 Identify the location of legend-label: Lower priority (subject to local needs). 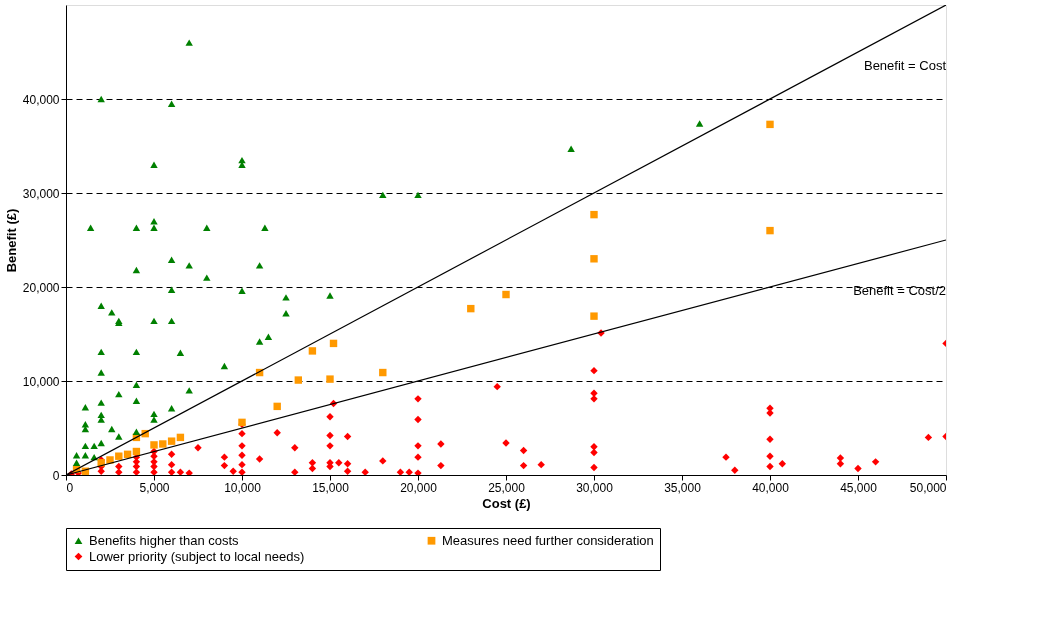
(197, 556).